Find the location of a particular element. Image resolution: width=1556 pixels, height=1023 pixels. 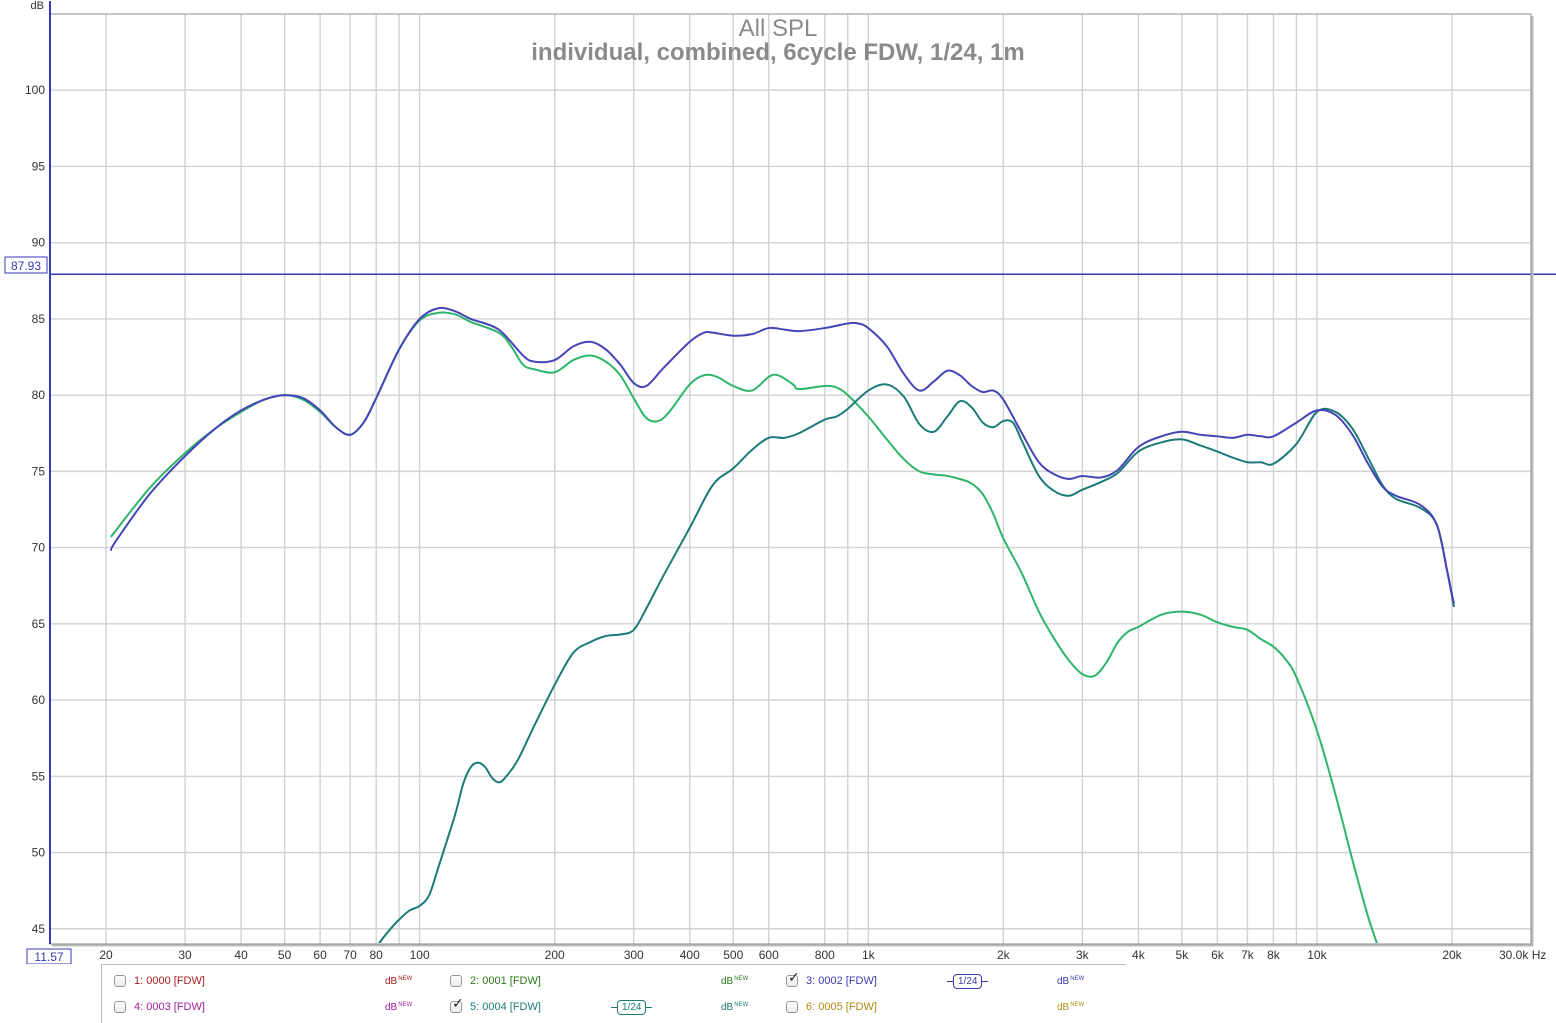

y-axis-labels: 45 50 55 60 65 70 75 80 85 90 95 100 is located at coordinates (35, 509).